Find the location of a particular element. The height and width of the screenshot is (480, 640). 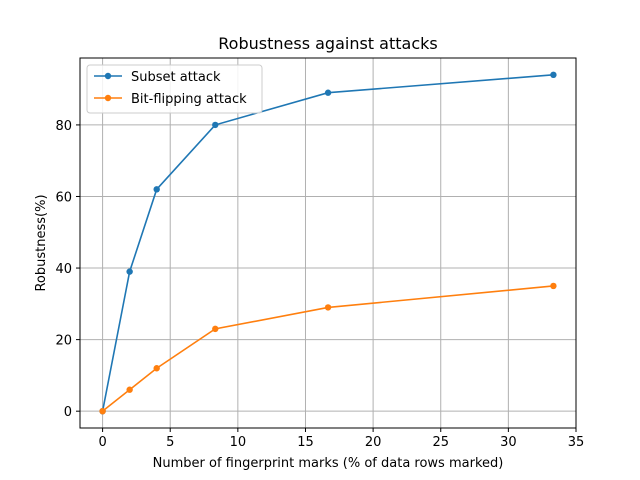

x-tick-label: 30 is located at coordinates (508, 442).